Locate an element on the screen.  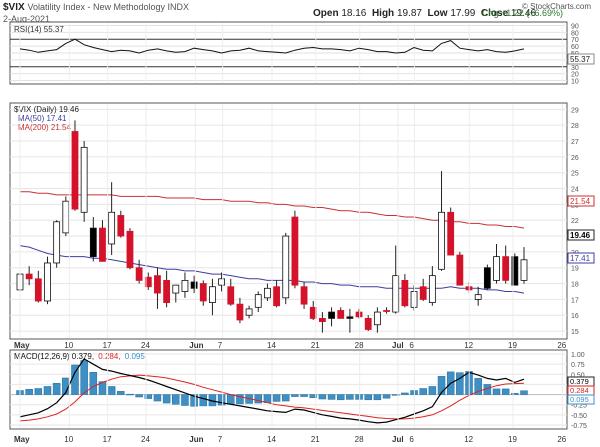
price-tick-label: 15 is located at coordinates (575, 332).